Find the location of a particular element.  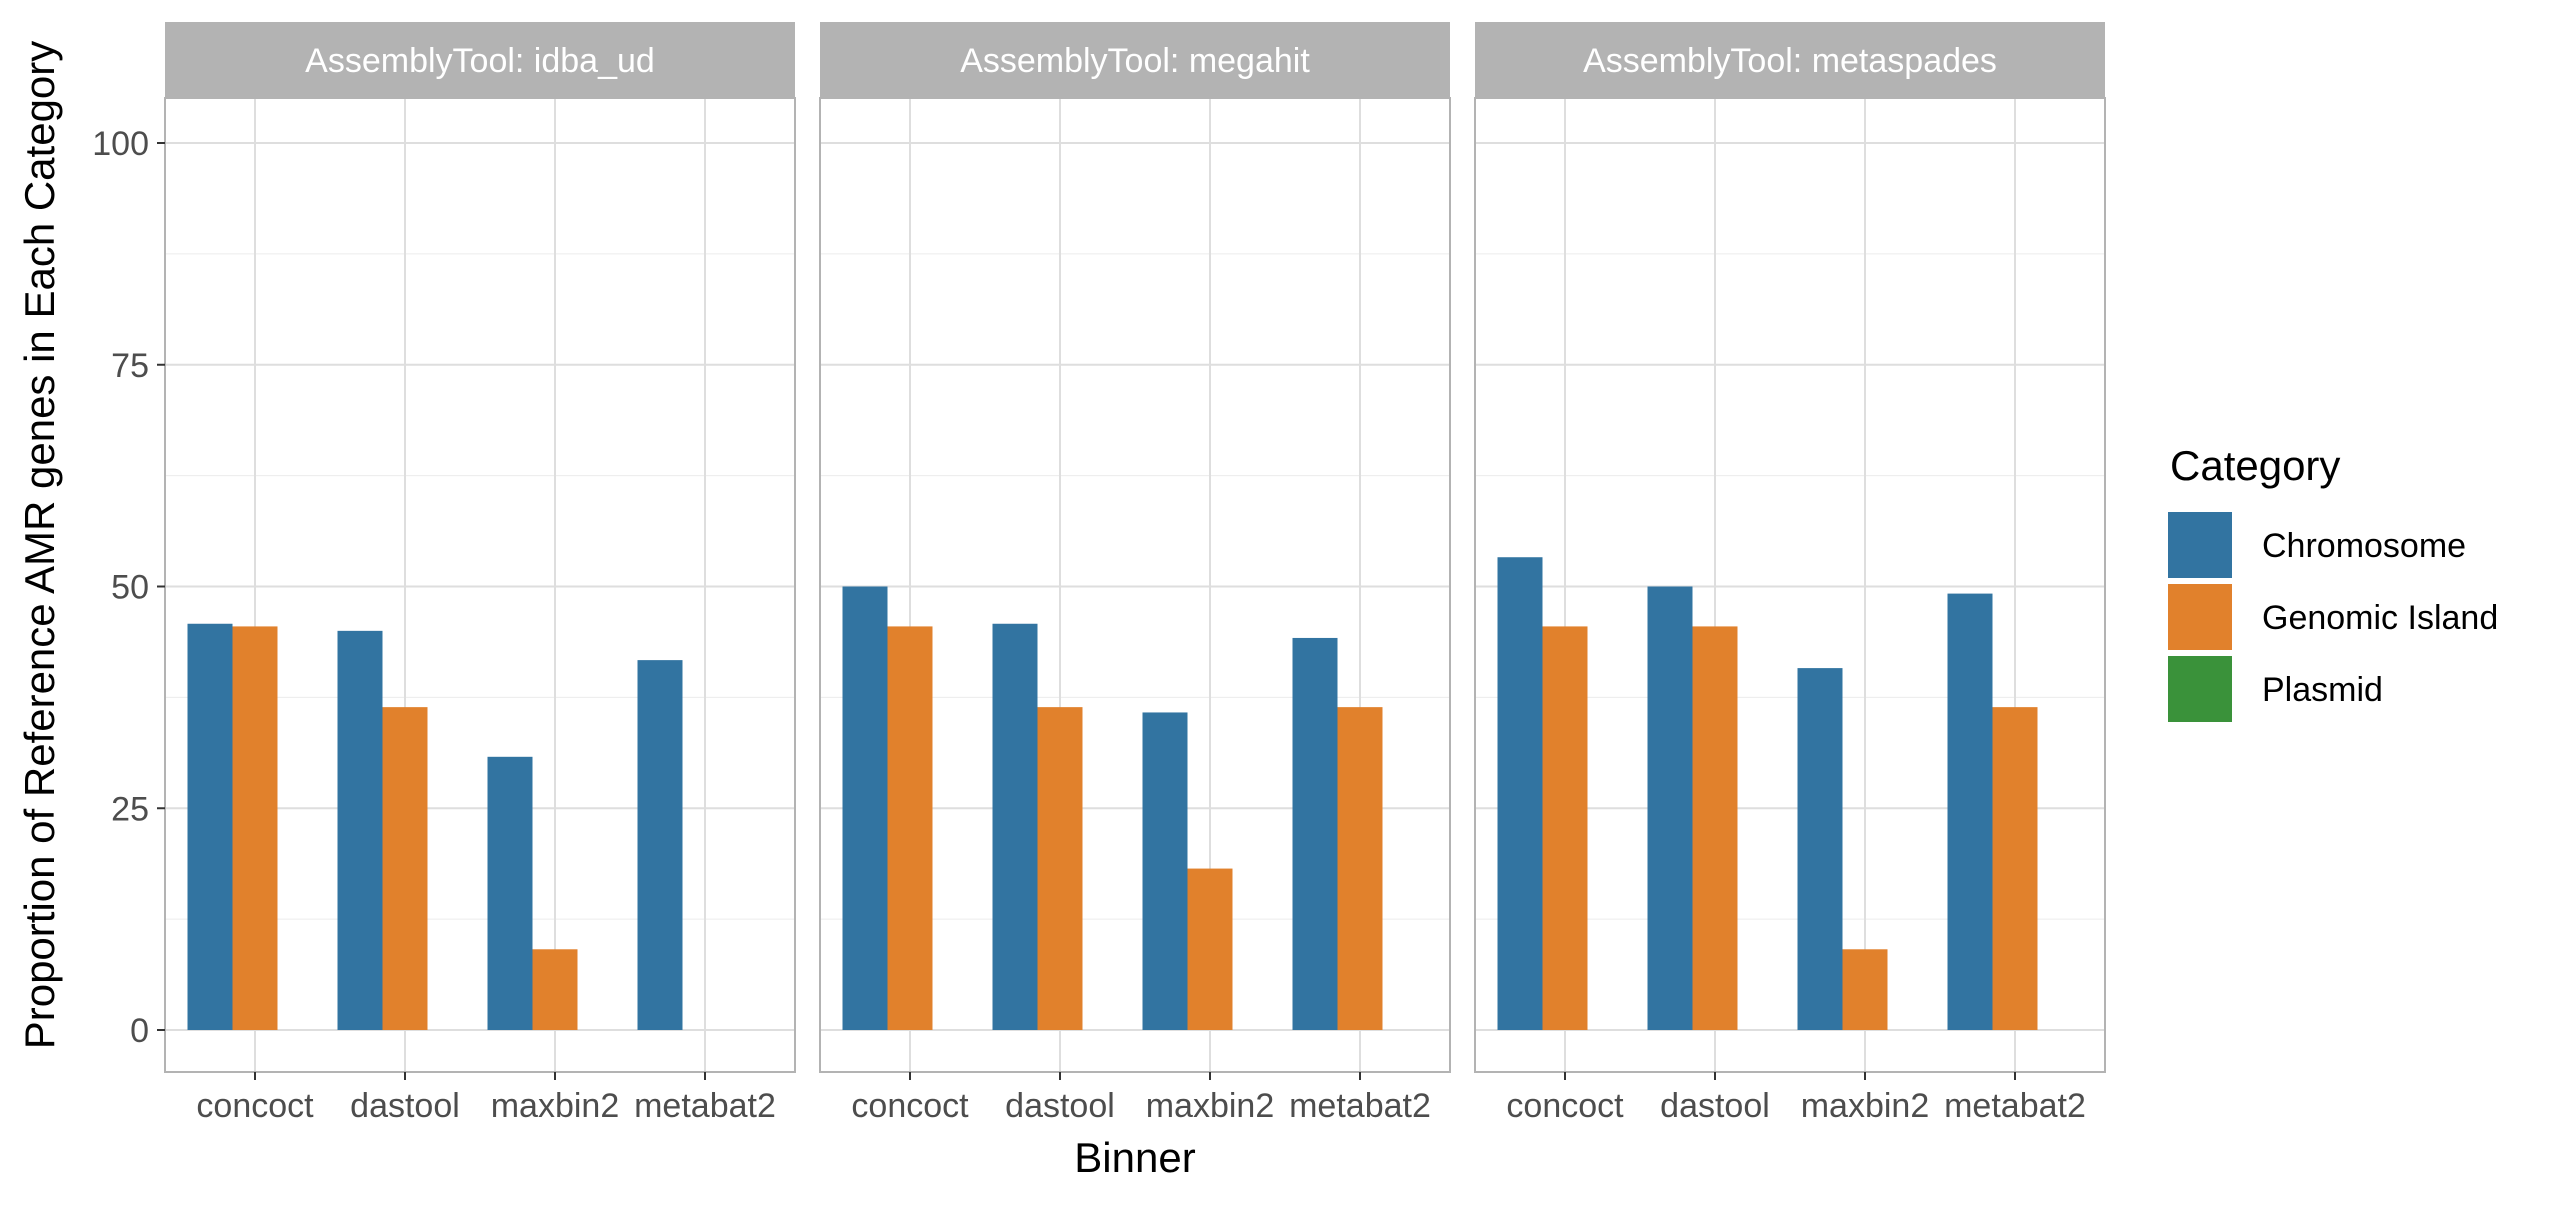

facet-strip-label: AssemblyTool: idba_ud is located at coordinates (480, 61).